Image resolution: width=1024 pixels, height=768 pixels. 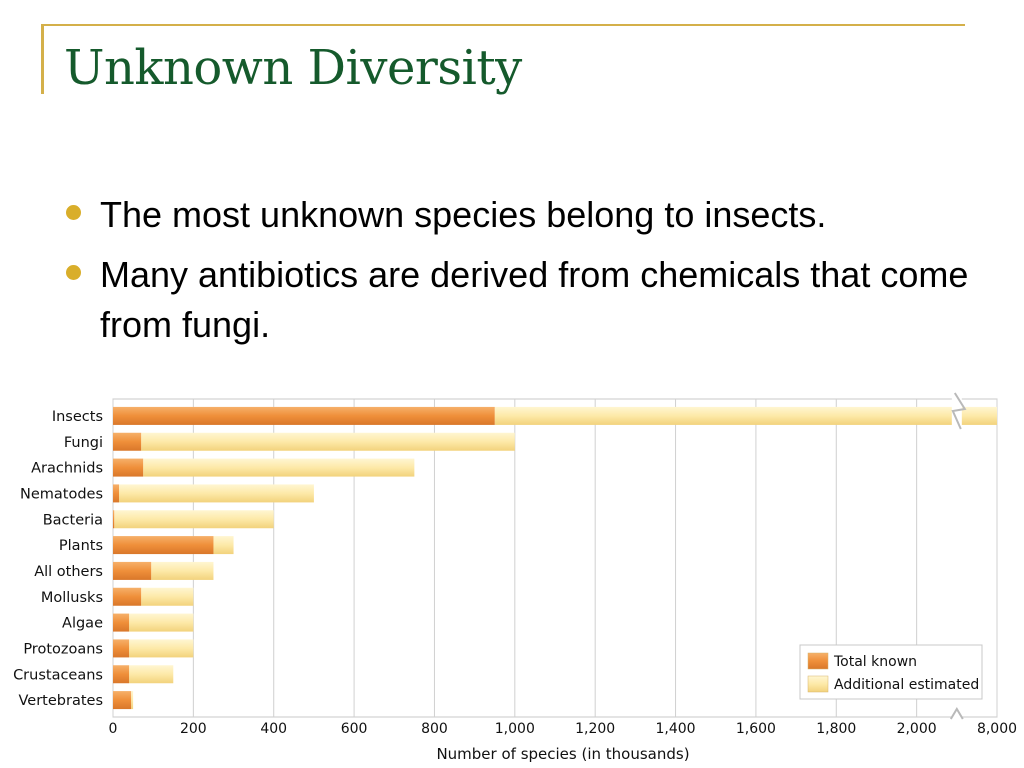 What do you see at coordinates (959, 411) in the screenshot?
I see `axis-break-mark-top` at bounding box center [959, 411].